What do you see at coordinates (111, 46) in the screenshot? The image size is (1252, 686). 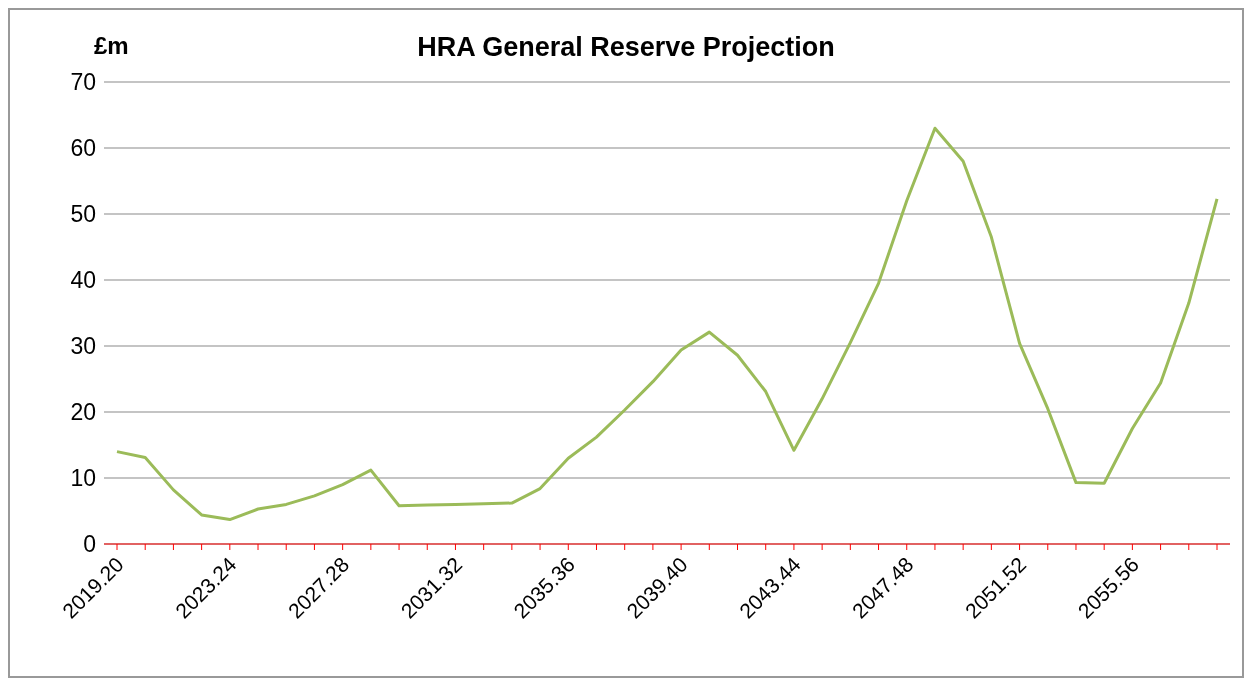 I see `y-axis-title: £m` at bounding box center [111, 46].